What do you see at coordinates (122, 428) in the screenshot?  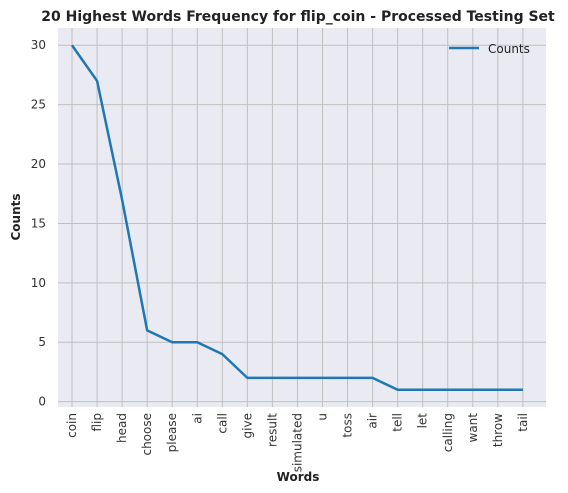 I see `x-tick-label: head` at bounding box center [122, 428].